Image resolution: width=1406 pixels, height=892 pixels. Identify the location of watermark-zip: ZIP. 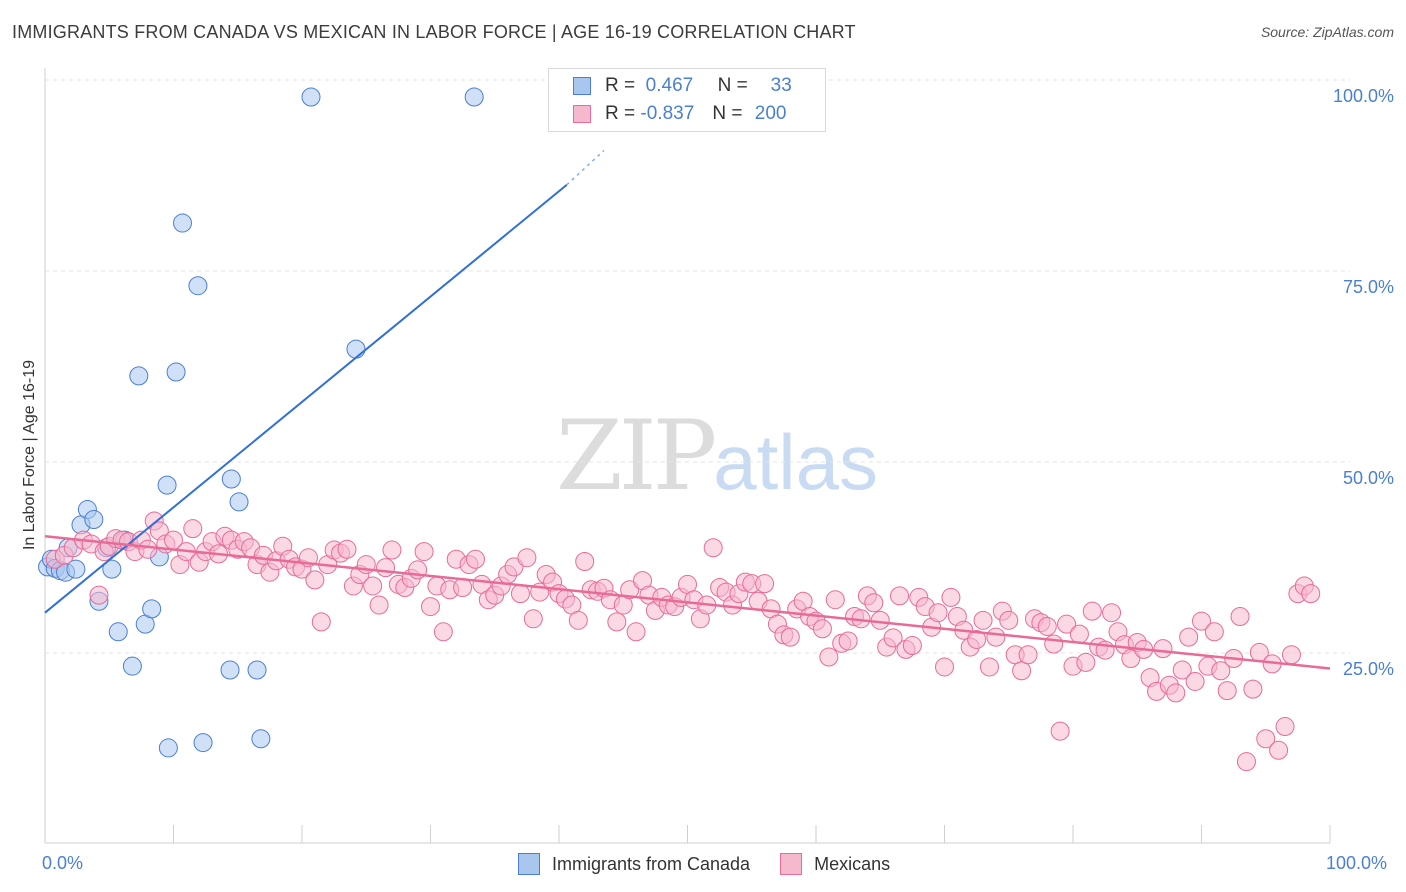
(636, 456).